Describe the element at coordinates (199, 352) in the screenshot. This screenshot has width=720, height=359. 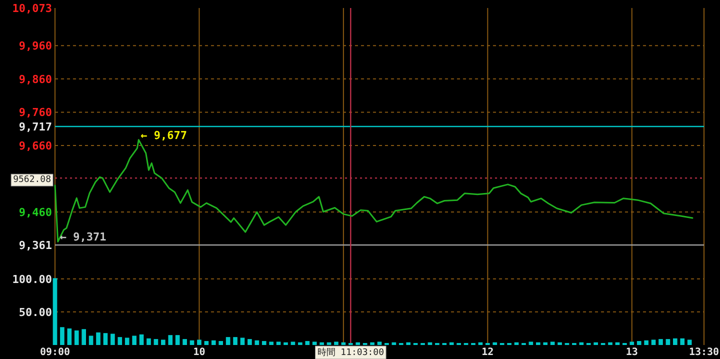
I see `x-tick-label: 10` at that location.